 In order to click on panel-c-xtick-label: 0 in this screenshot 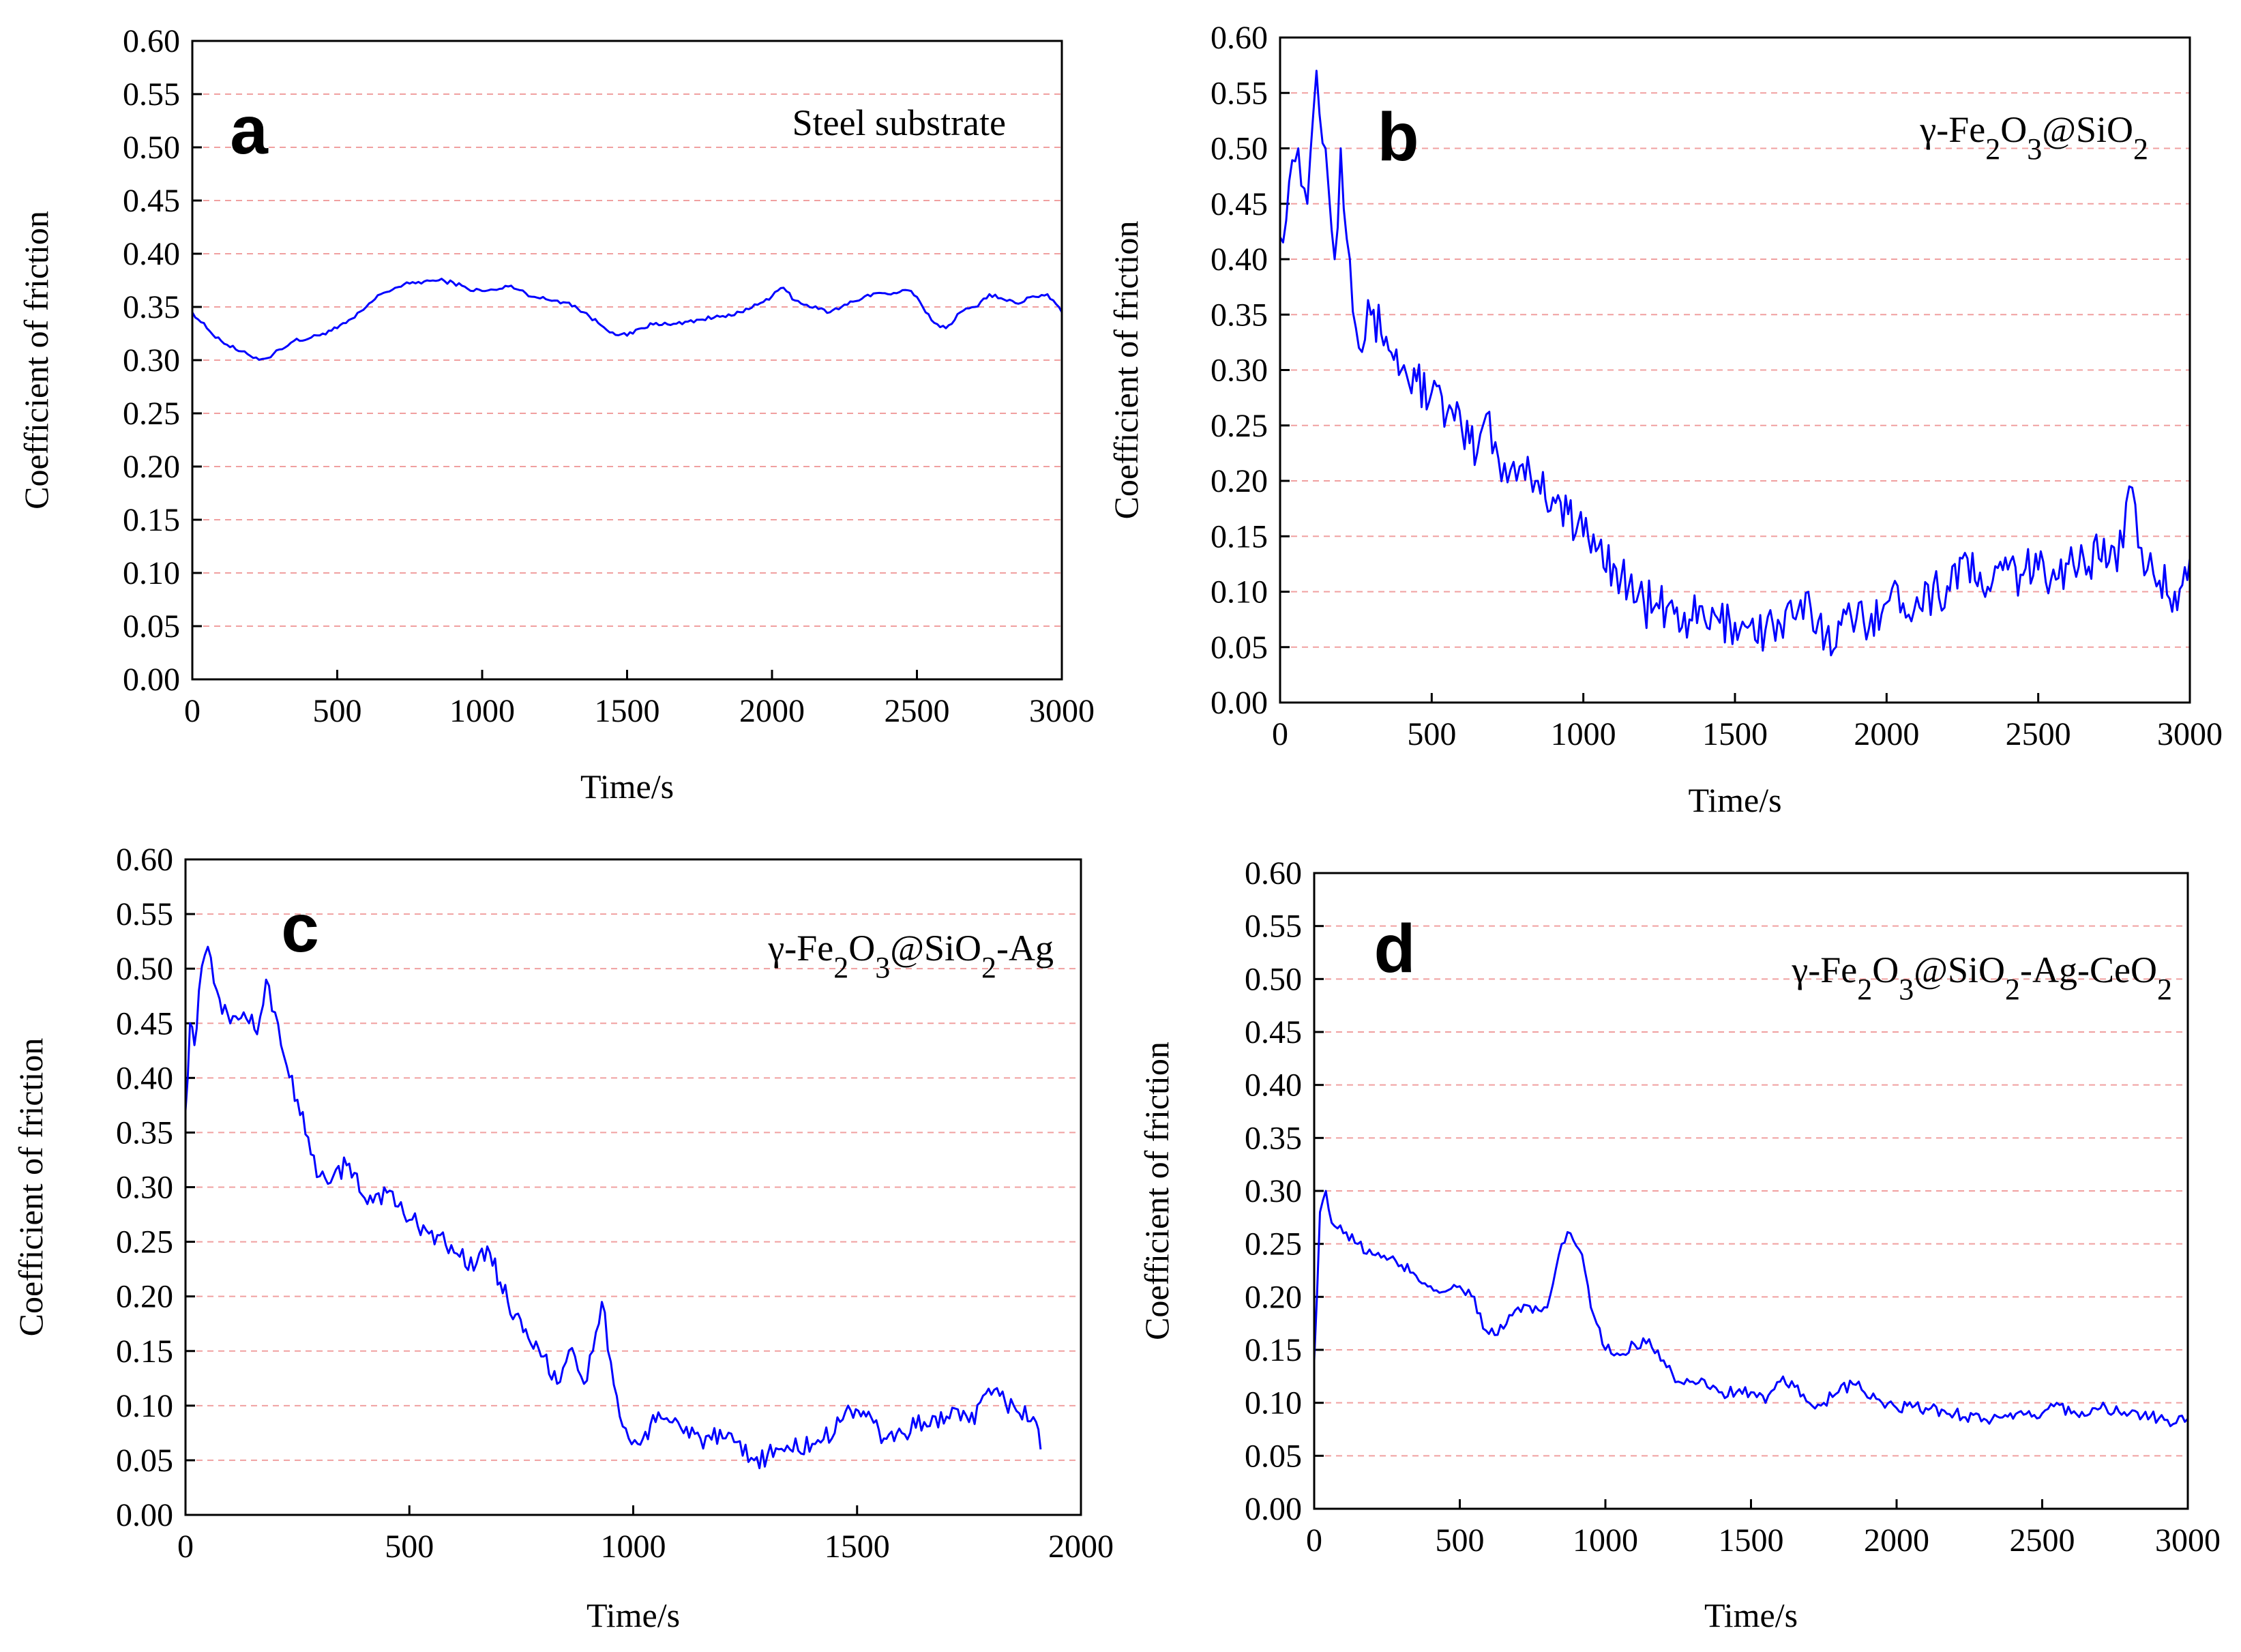, I will do `click(185, 1547)`.